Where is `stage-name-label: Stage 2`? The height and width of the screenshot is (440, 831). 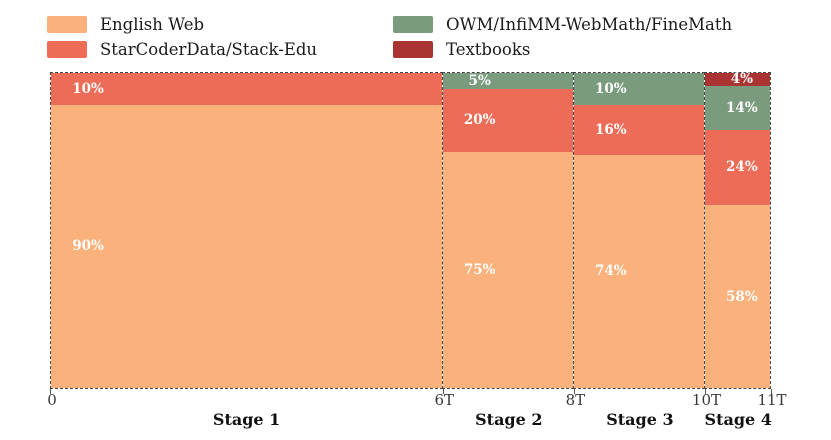 stage-name-label: Stage 2 is located at coordinates (509, 419).